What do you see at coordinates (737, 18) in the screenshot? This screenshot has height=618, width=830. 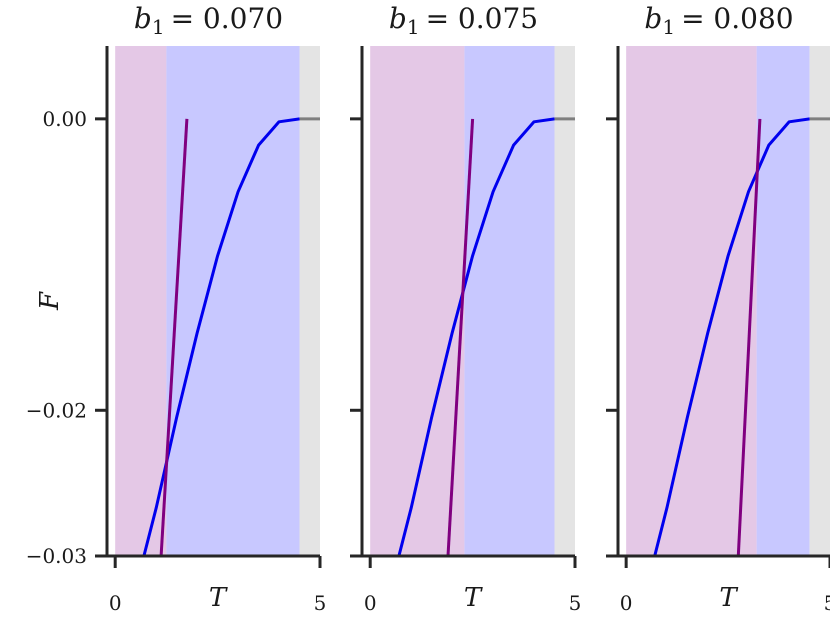 I see `title-value: = 0.080` at bounding box center [737, 18].